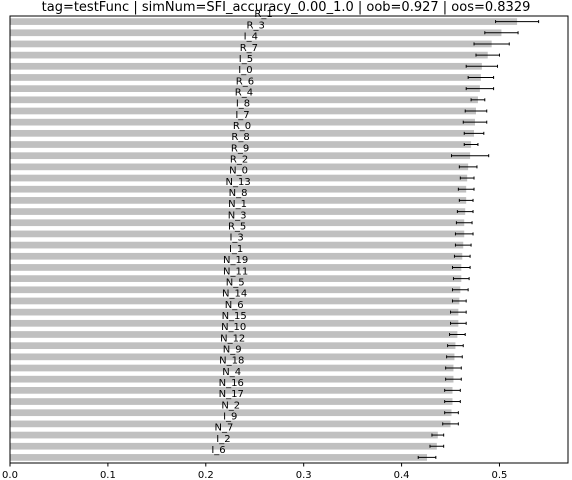 This screenshot has width=572, height=480. Describe the element at coordinates (223, 428) in the screenshot. I see `category-label-N_7: N_7` at that location.